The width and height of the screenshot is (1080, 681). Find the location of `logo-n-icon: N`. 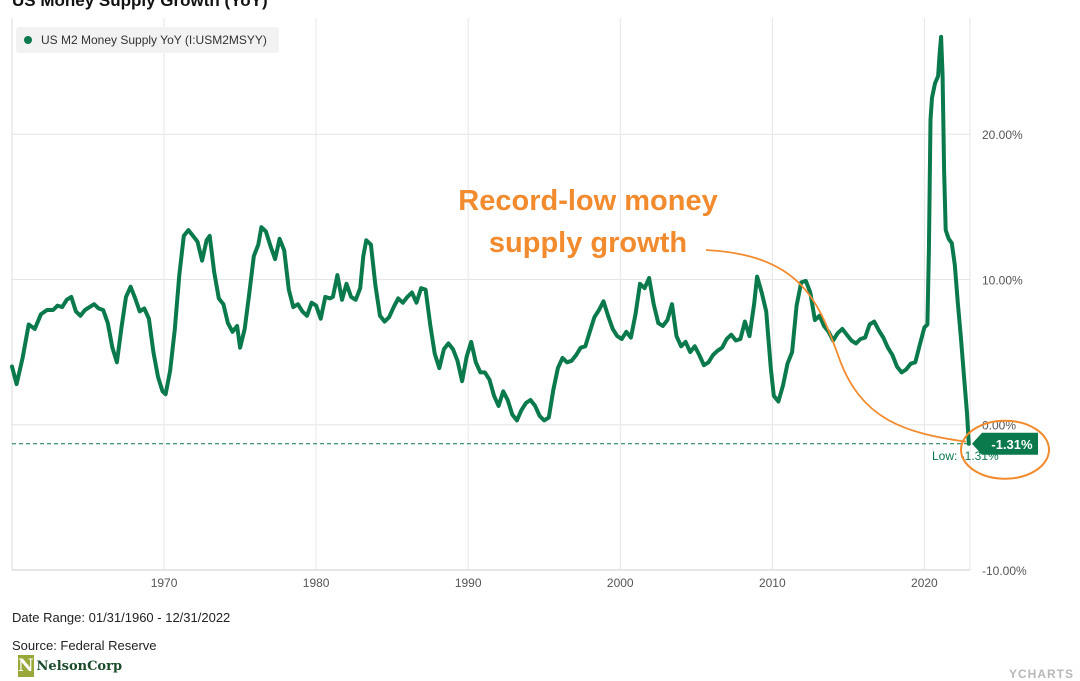

logo-n-icon: N is located at coordinates (26, 666).